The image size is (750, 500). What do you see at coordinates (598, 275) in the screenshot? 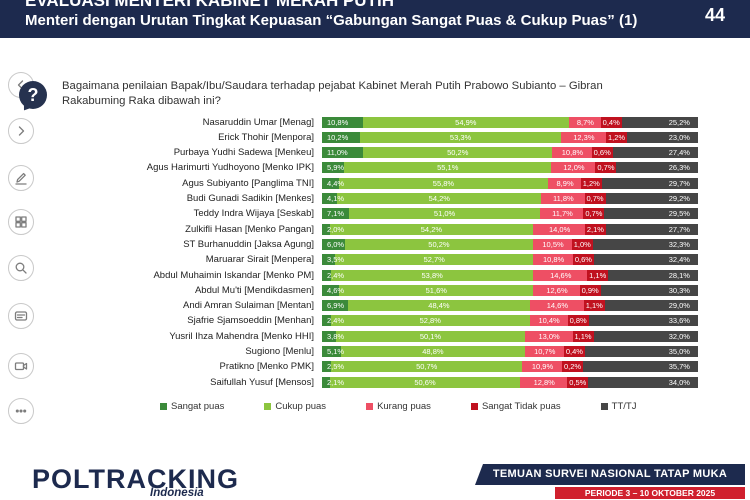
I see `data-label-sangat-tidak-puas: 1,1%` at bounding box center [598, 275].